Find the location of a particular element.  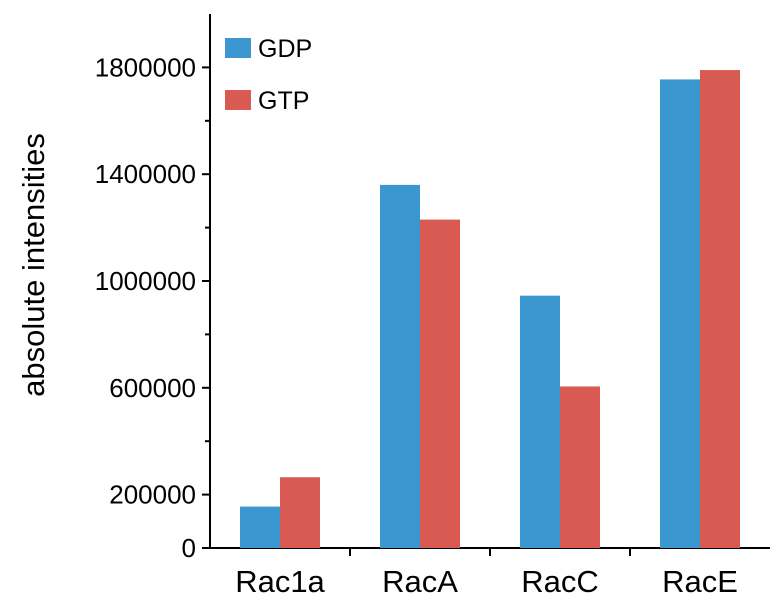

y-tick-label: 1000000 is located at coordinates (145, 281).